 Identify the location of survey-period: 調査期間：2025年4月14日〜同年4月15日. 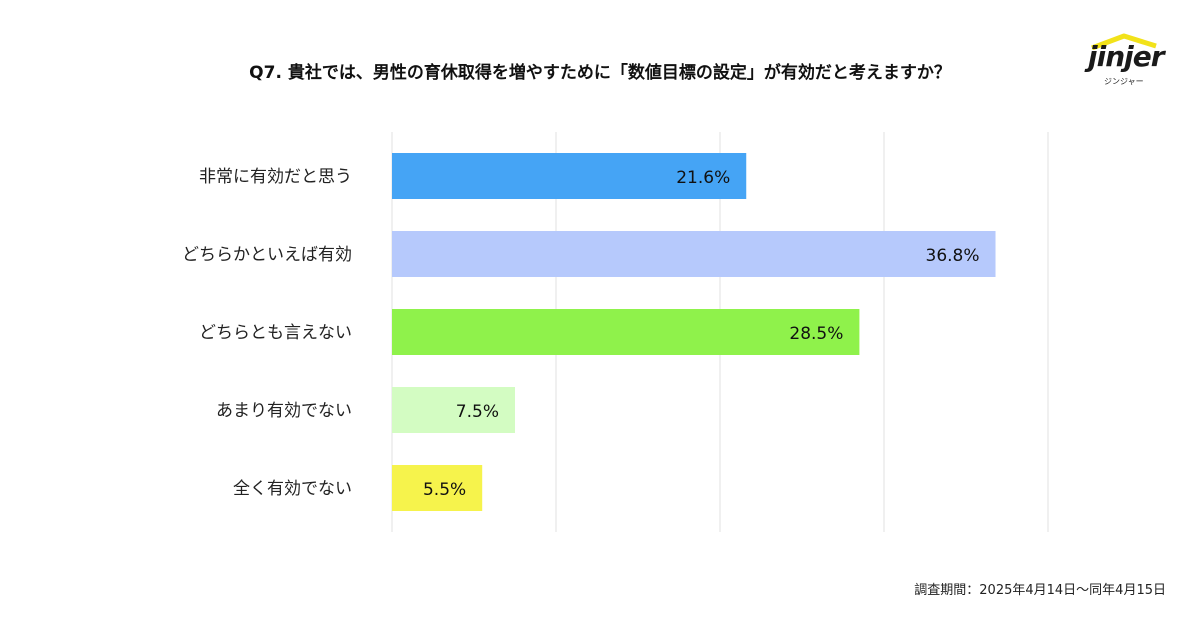
(1040, 590).